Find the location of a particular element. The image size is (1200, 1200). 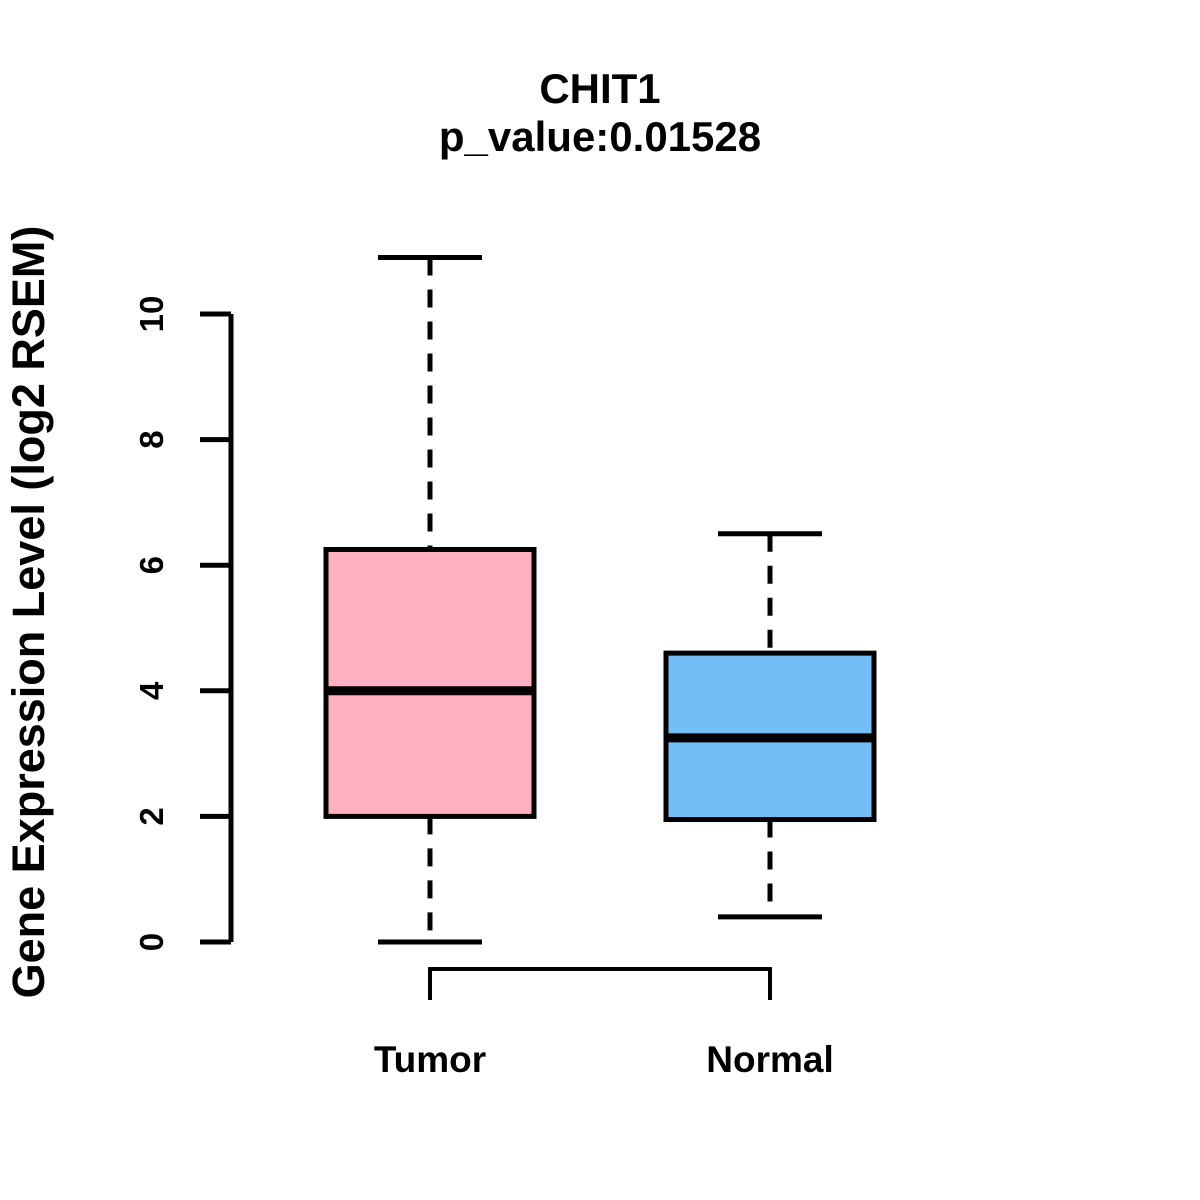

y-tick-label: 0 is located at coordinates (151, 942).